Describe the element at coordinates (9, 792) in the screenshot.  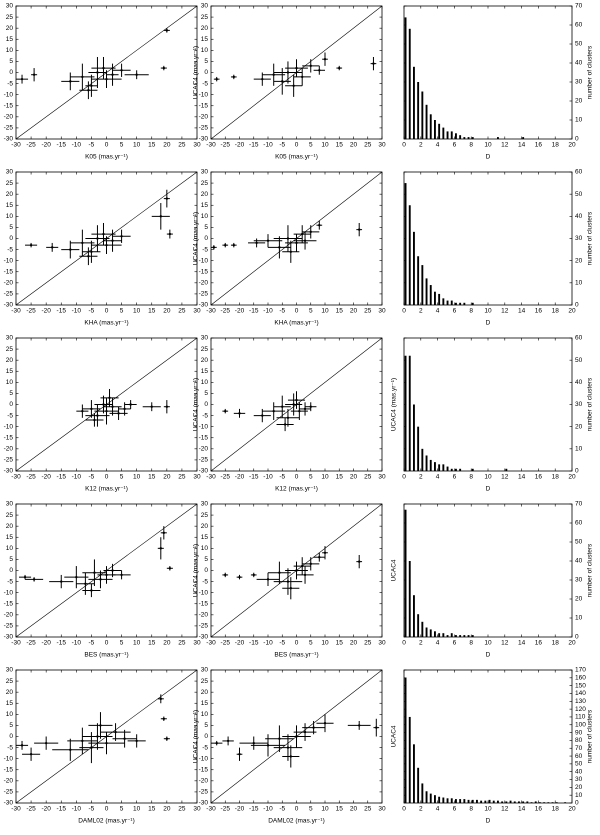
I see `y-tick-label: -25` at that location.